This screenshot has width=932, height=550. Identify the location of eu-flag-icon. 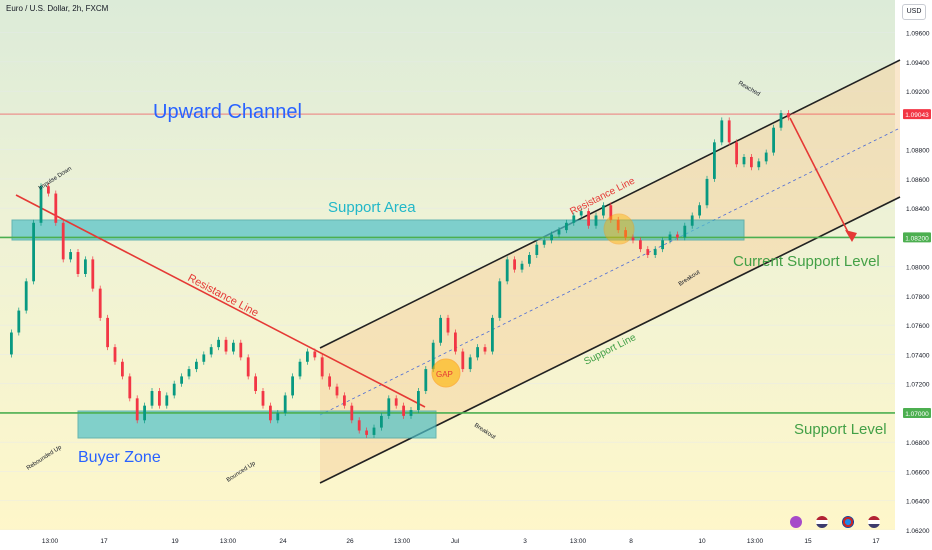
(848, 522).